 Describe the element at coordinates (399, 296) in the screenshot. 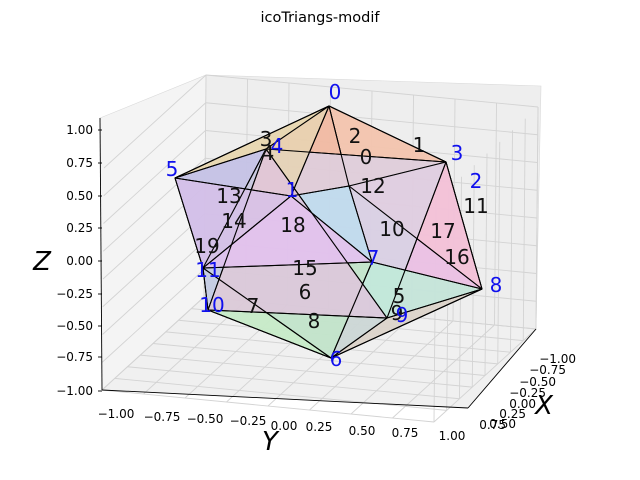

I see `face-label: 5` at that location.